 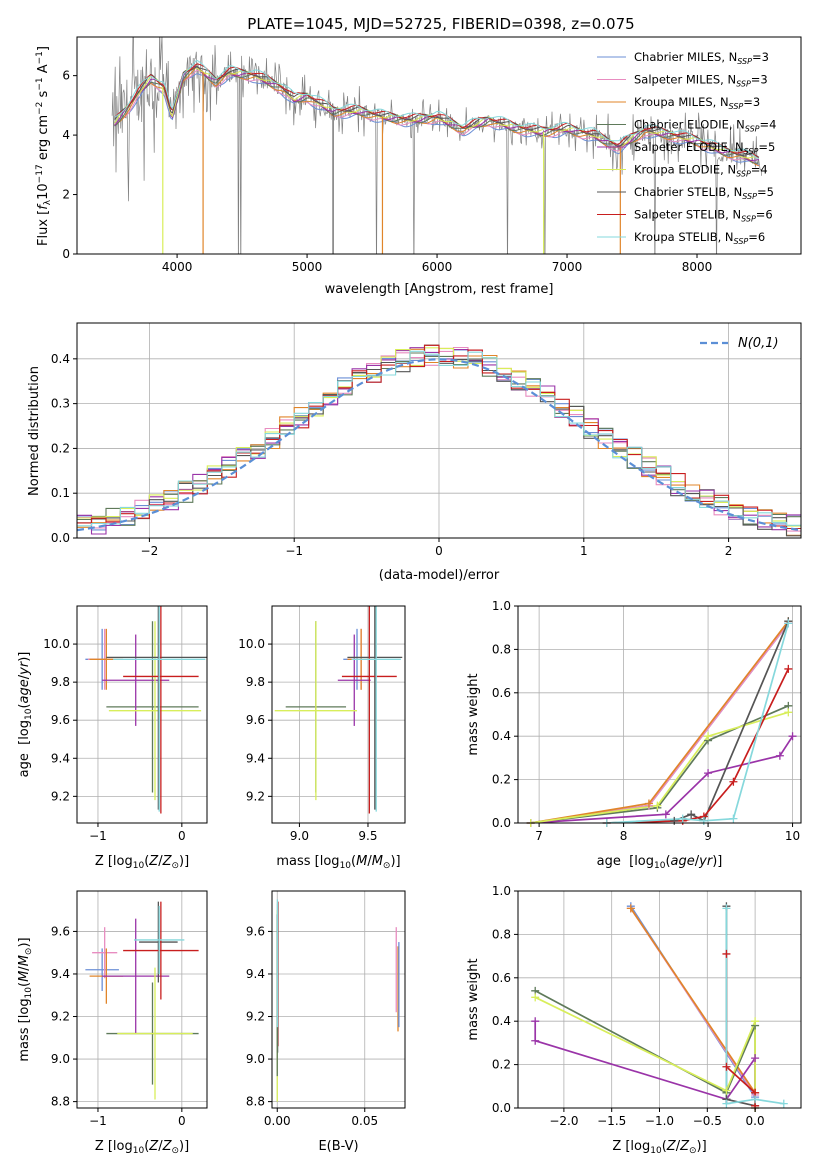 What do you see at coordinates (44, 146) in the screenshot?
I see `y-axis-label: Flux [fλ10−17 erg cm−2 s−1 A−1]` at bounding box center [44, 146].